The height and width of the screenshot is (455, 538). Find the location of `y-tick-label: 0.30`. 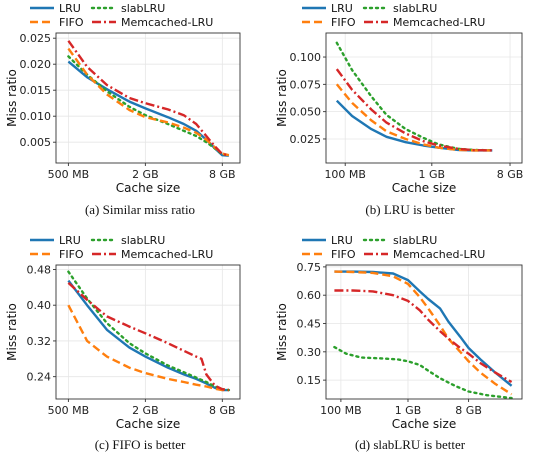

y-tick-label: 0.30 is located at coordinates (309, 352).